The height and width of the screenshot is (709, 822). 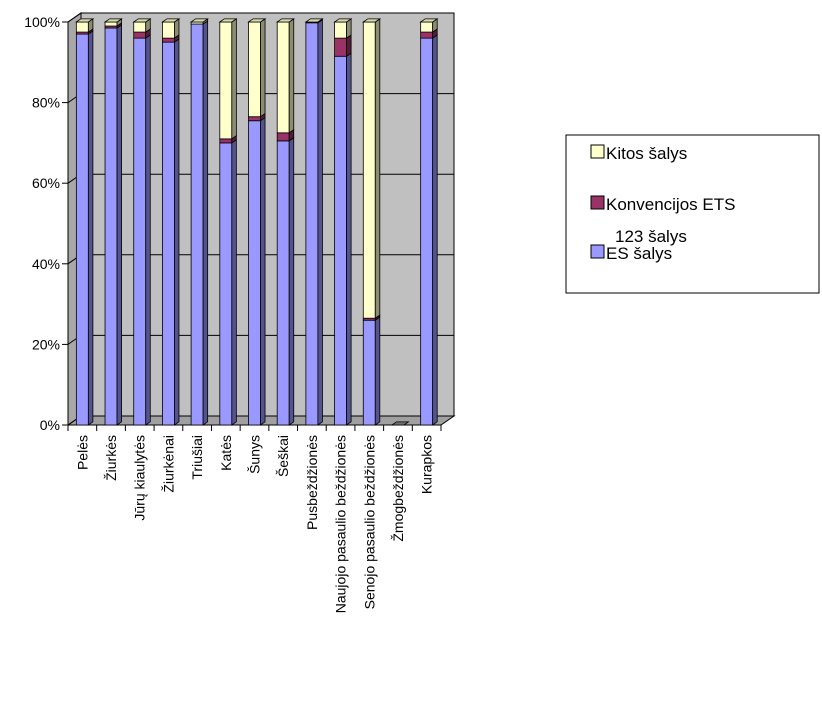 What do you see at coordinates (283, 456) in the screenshot?
I see `x-tick-label: Šeškai` at bounding box center [283, 456].